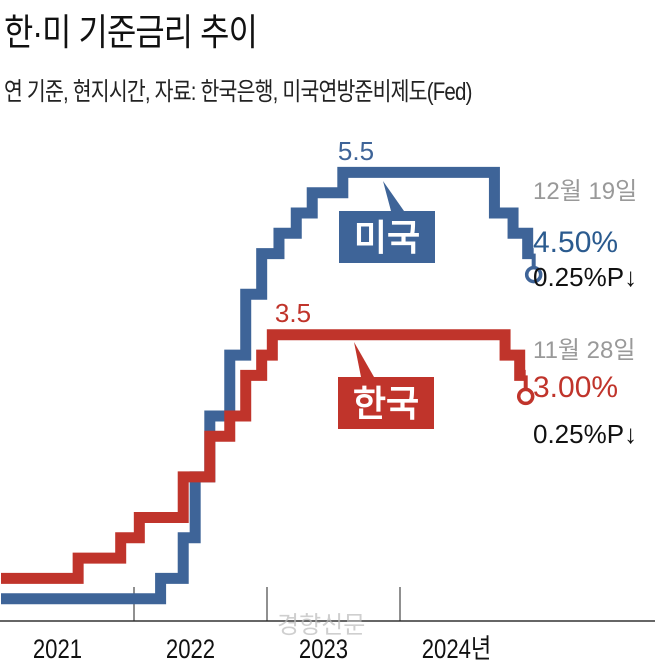  I want to click on legend-label: 한국, so click(386, 403).